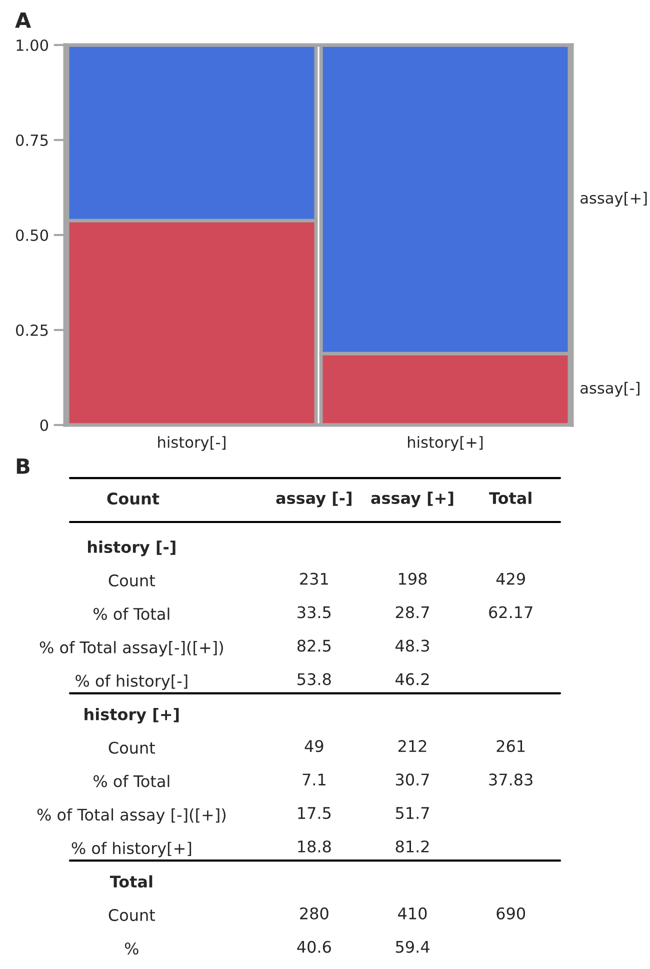  What do you see at coordinates (412, 746) in the screenshot?
I see `data-label: 212` at bounding box center [412, 746].